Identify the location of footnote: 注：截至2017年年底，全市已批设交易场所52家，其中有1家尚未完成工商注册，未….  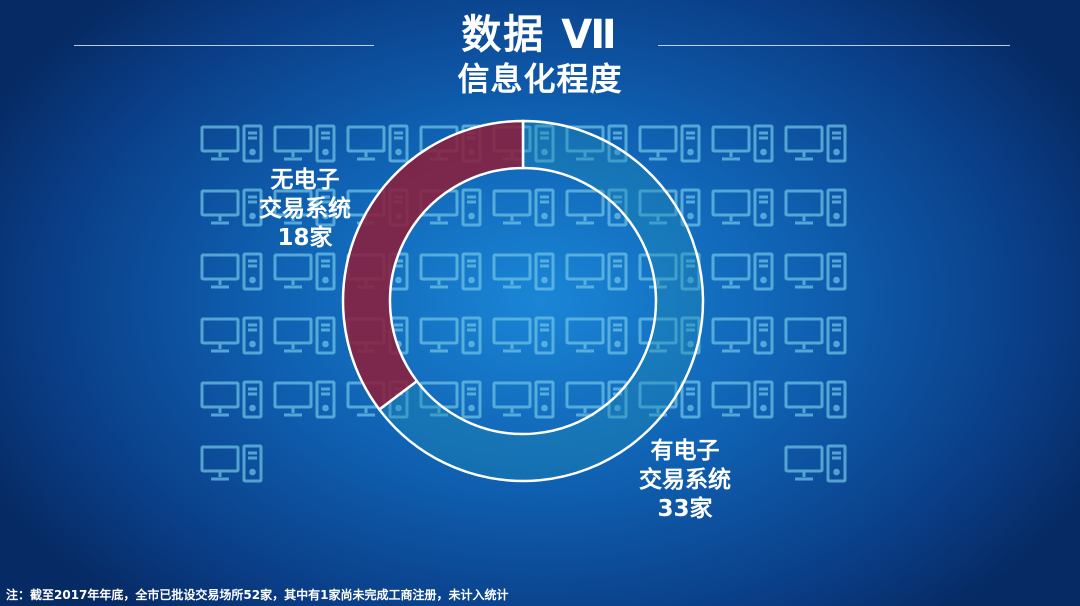
(257, 595).